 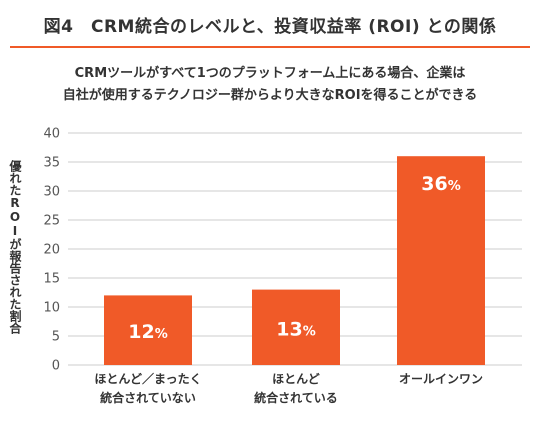 I want to click on y-tick-label: 10, so click(x=51, y=308).